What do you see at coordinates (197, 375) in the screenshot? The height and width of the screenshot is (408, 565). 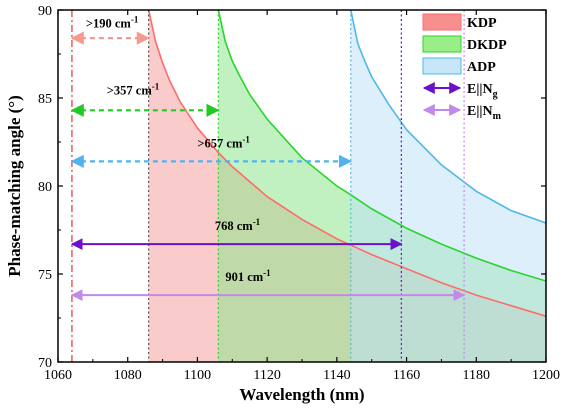 I see `x-tick-label: 1100` at bounding box center [197, 375].